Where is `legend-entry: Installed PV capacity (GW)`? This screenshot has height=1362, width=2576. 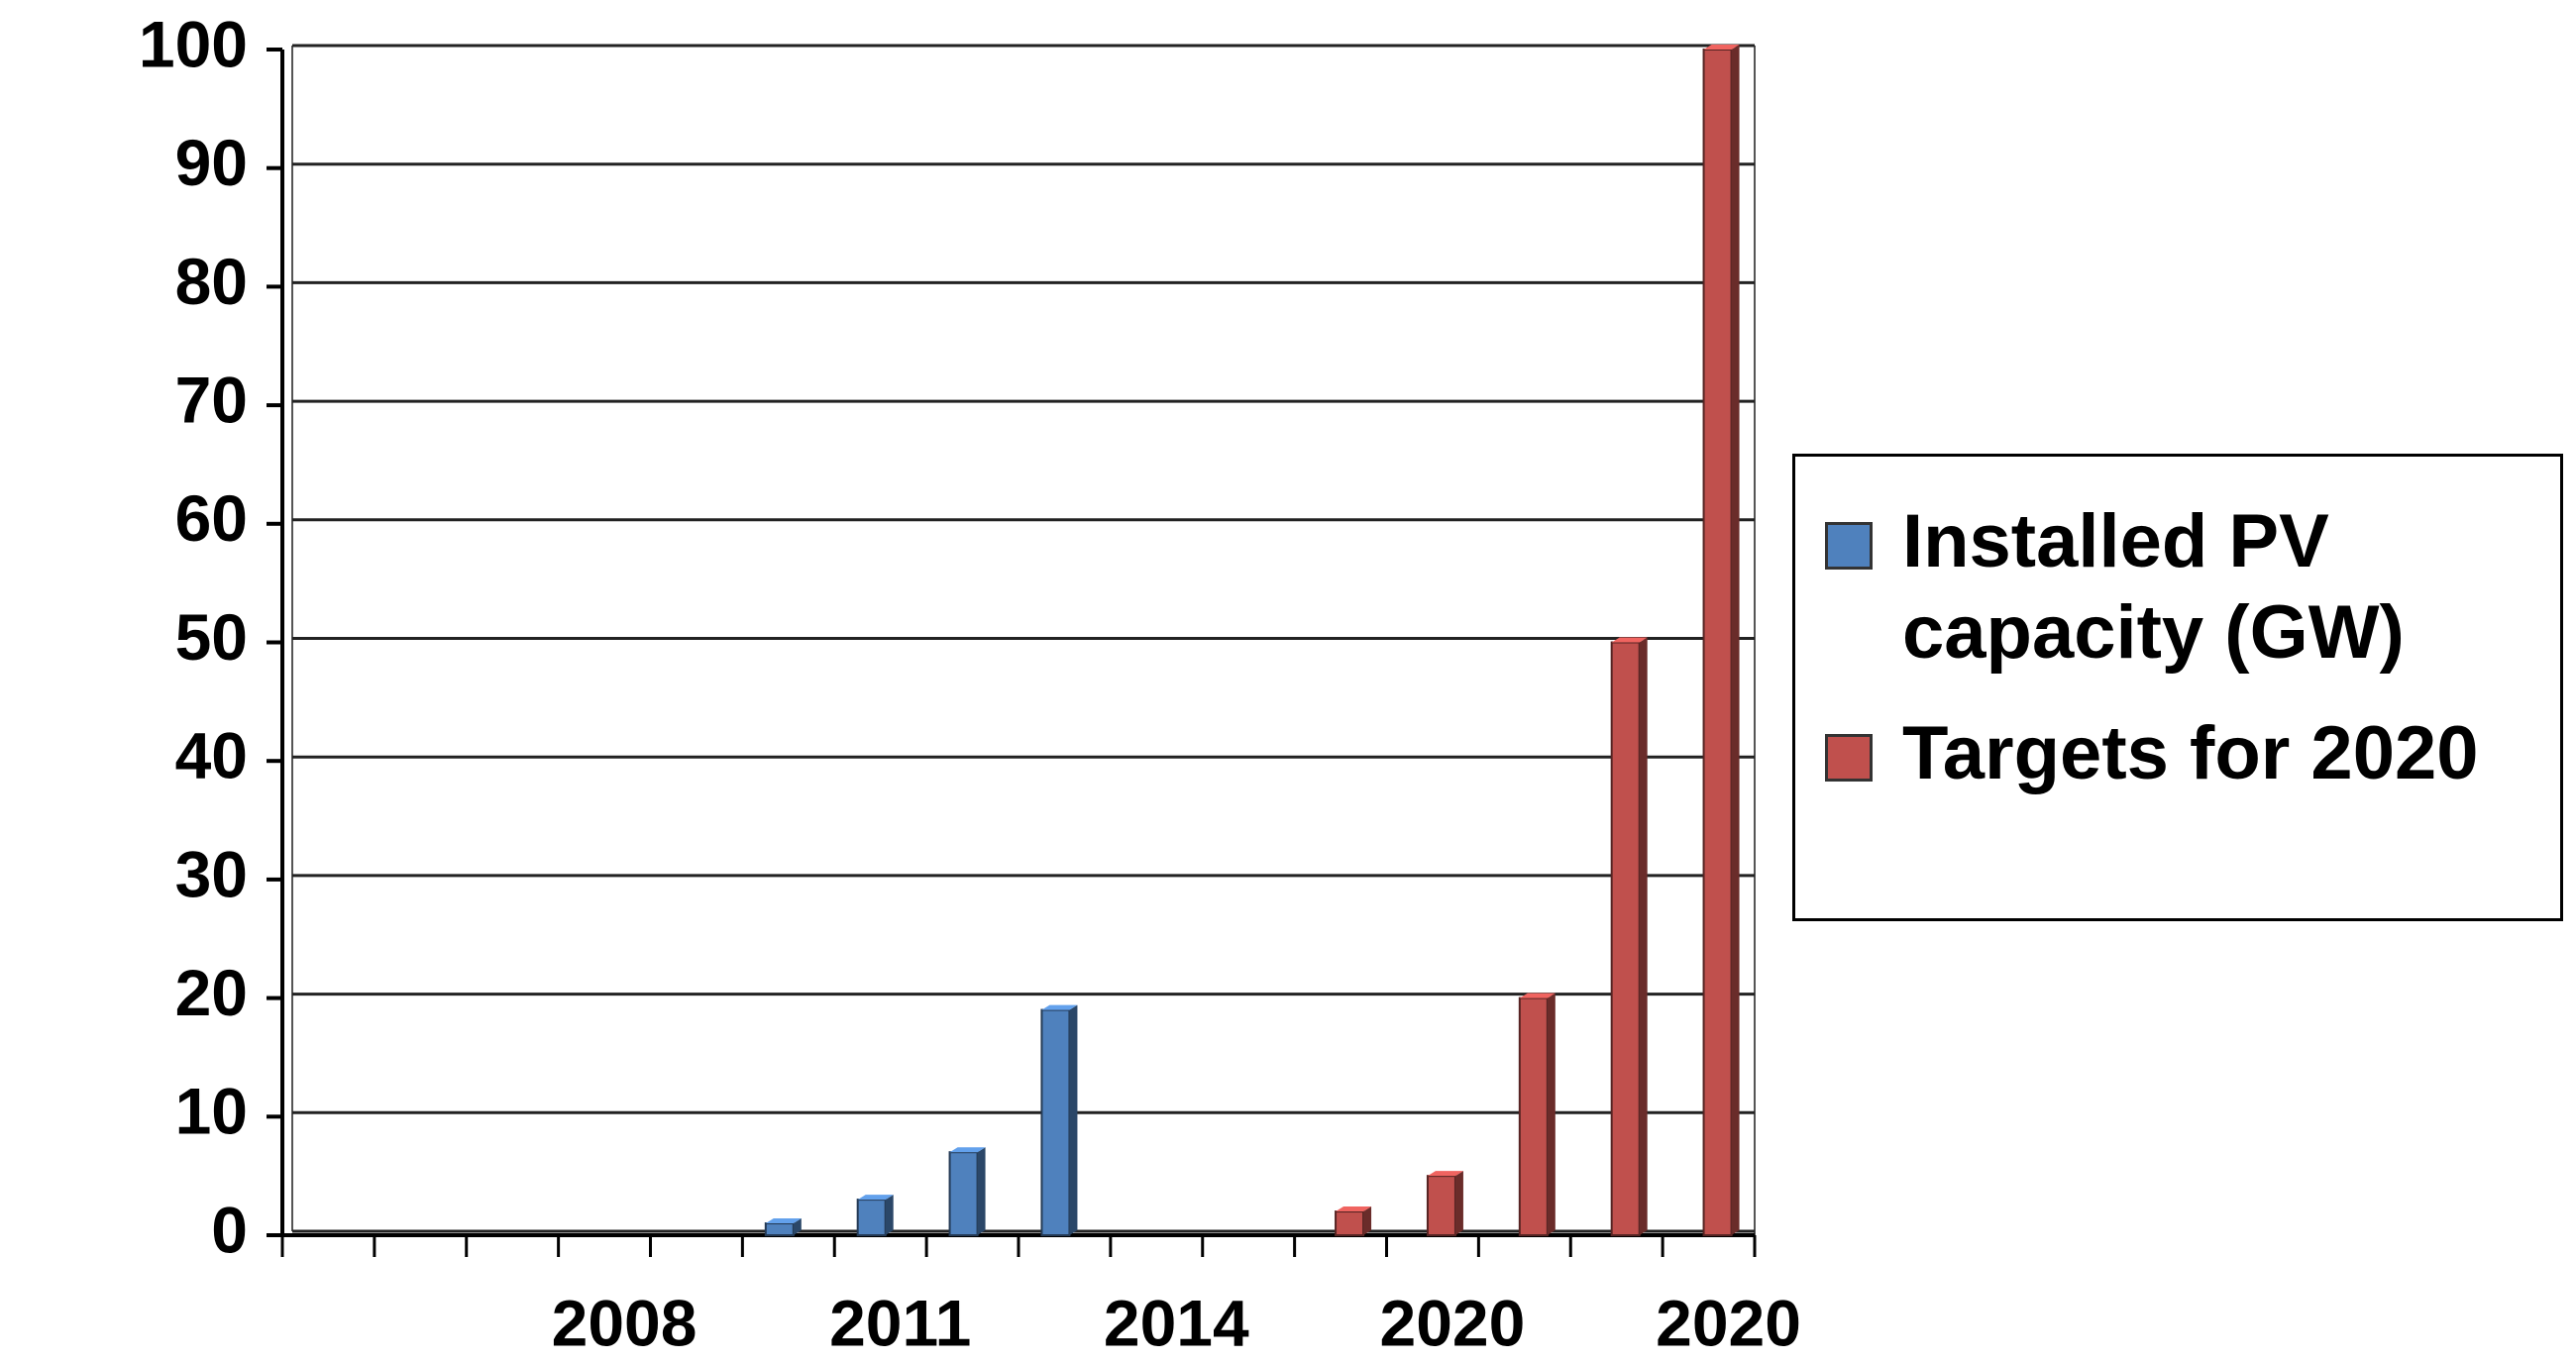
legend-entry: Installed PV capacity (GW) is located at coordinates (2182, 587).